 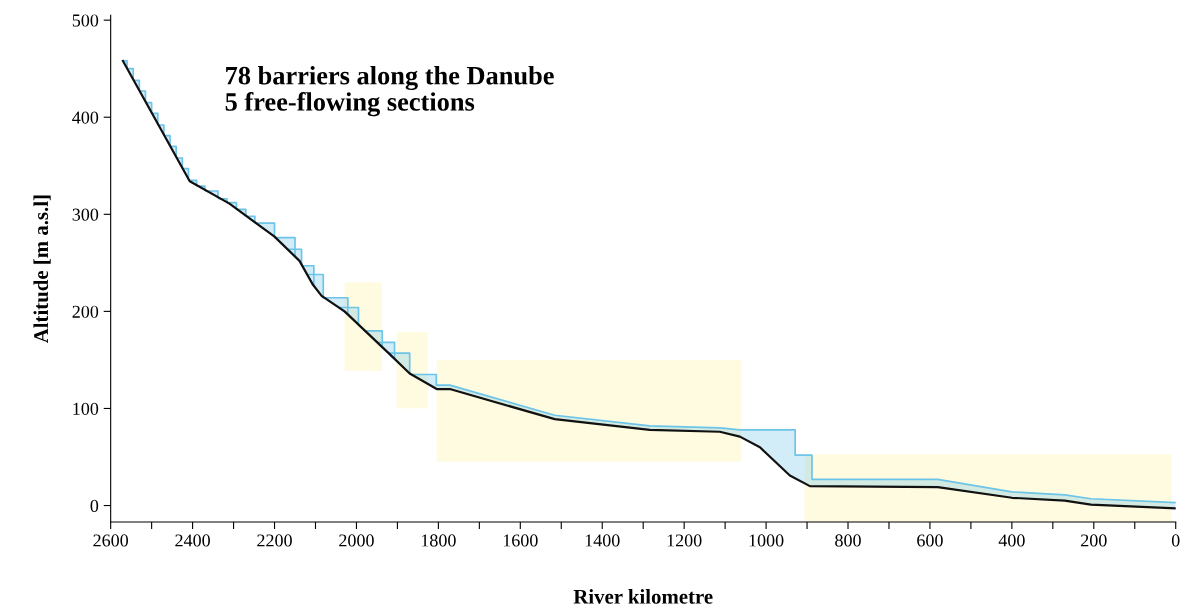 I want to click on x-axis-title: River kilometre, so click(x=643, y=596).